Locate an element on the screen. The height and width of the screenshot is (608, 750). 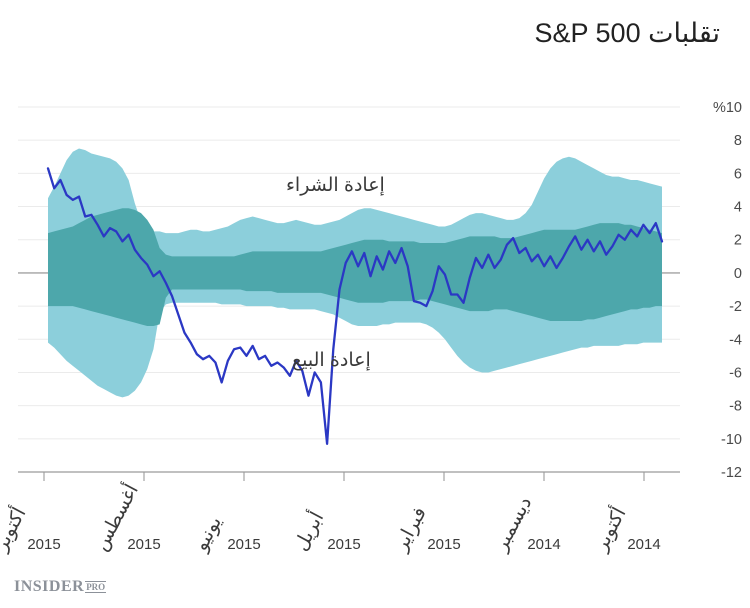
x-tick-year-0: 2015 is located at coordinates (44, 544).